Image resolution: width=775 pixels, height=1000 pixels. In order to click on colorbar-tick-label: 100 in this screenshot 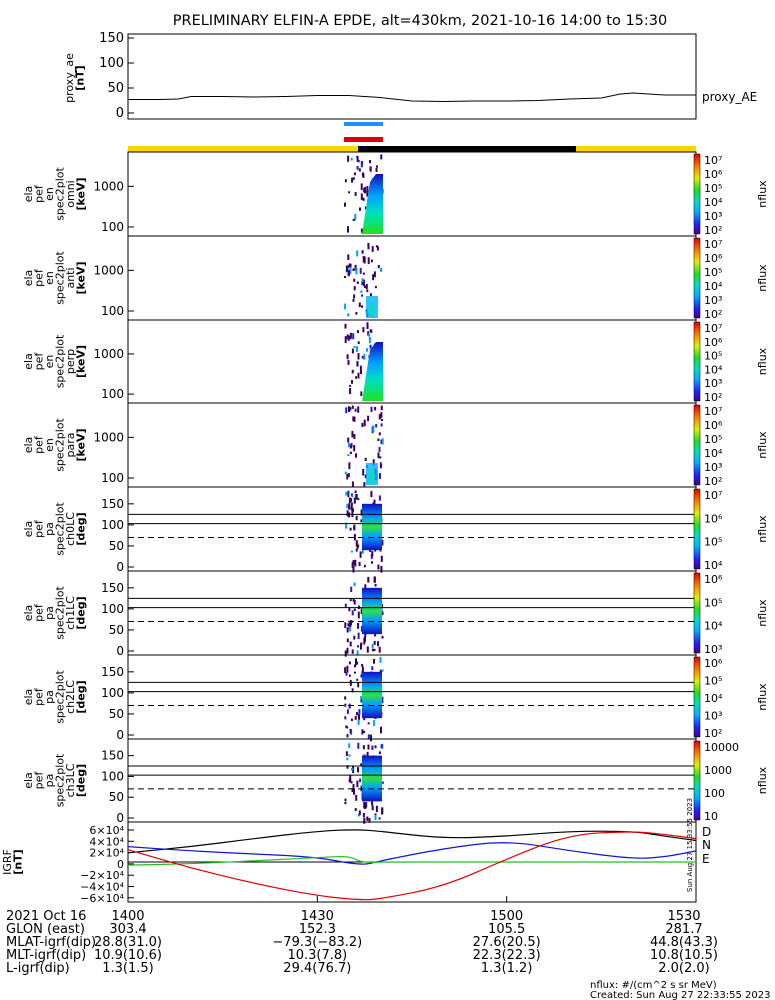, I will do `click(714, 793)`.